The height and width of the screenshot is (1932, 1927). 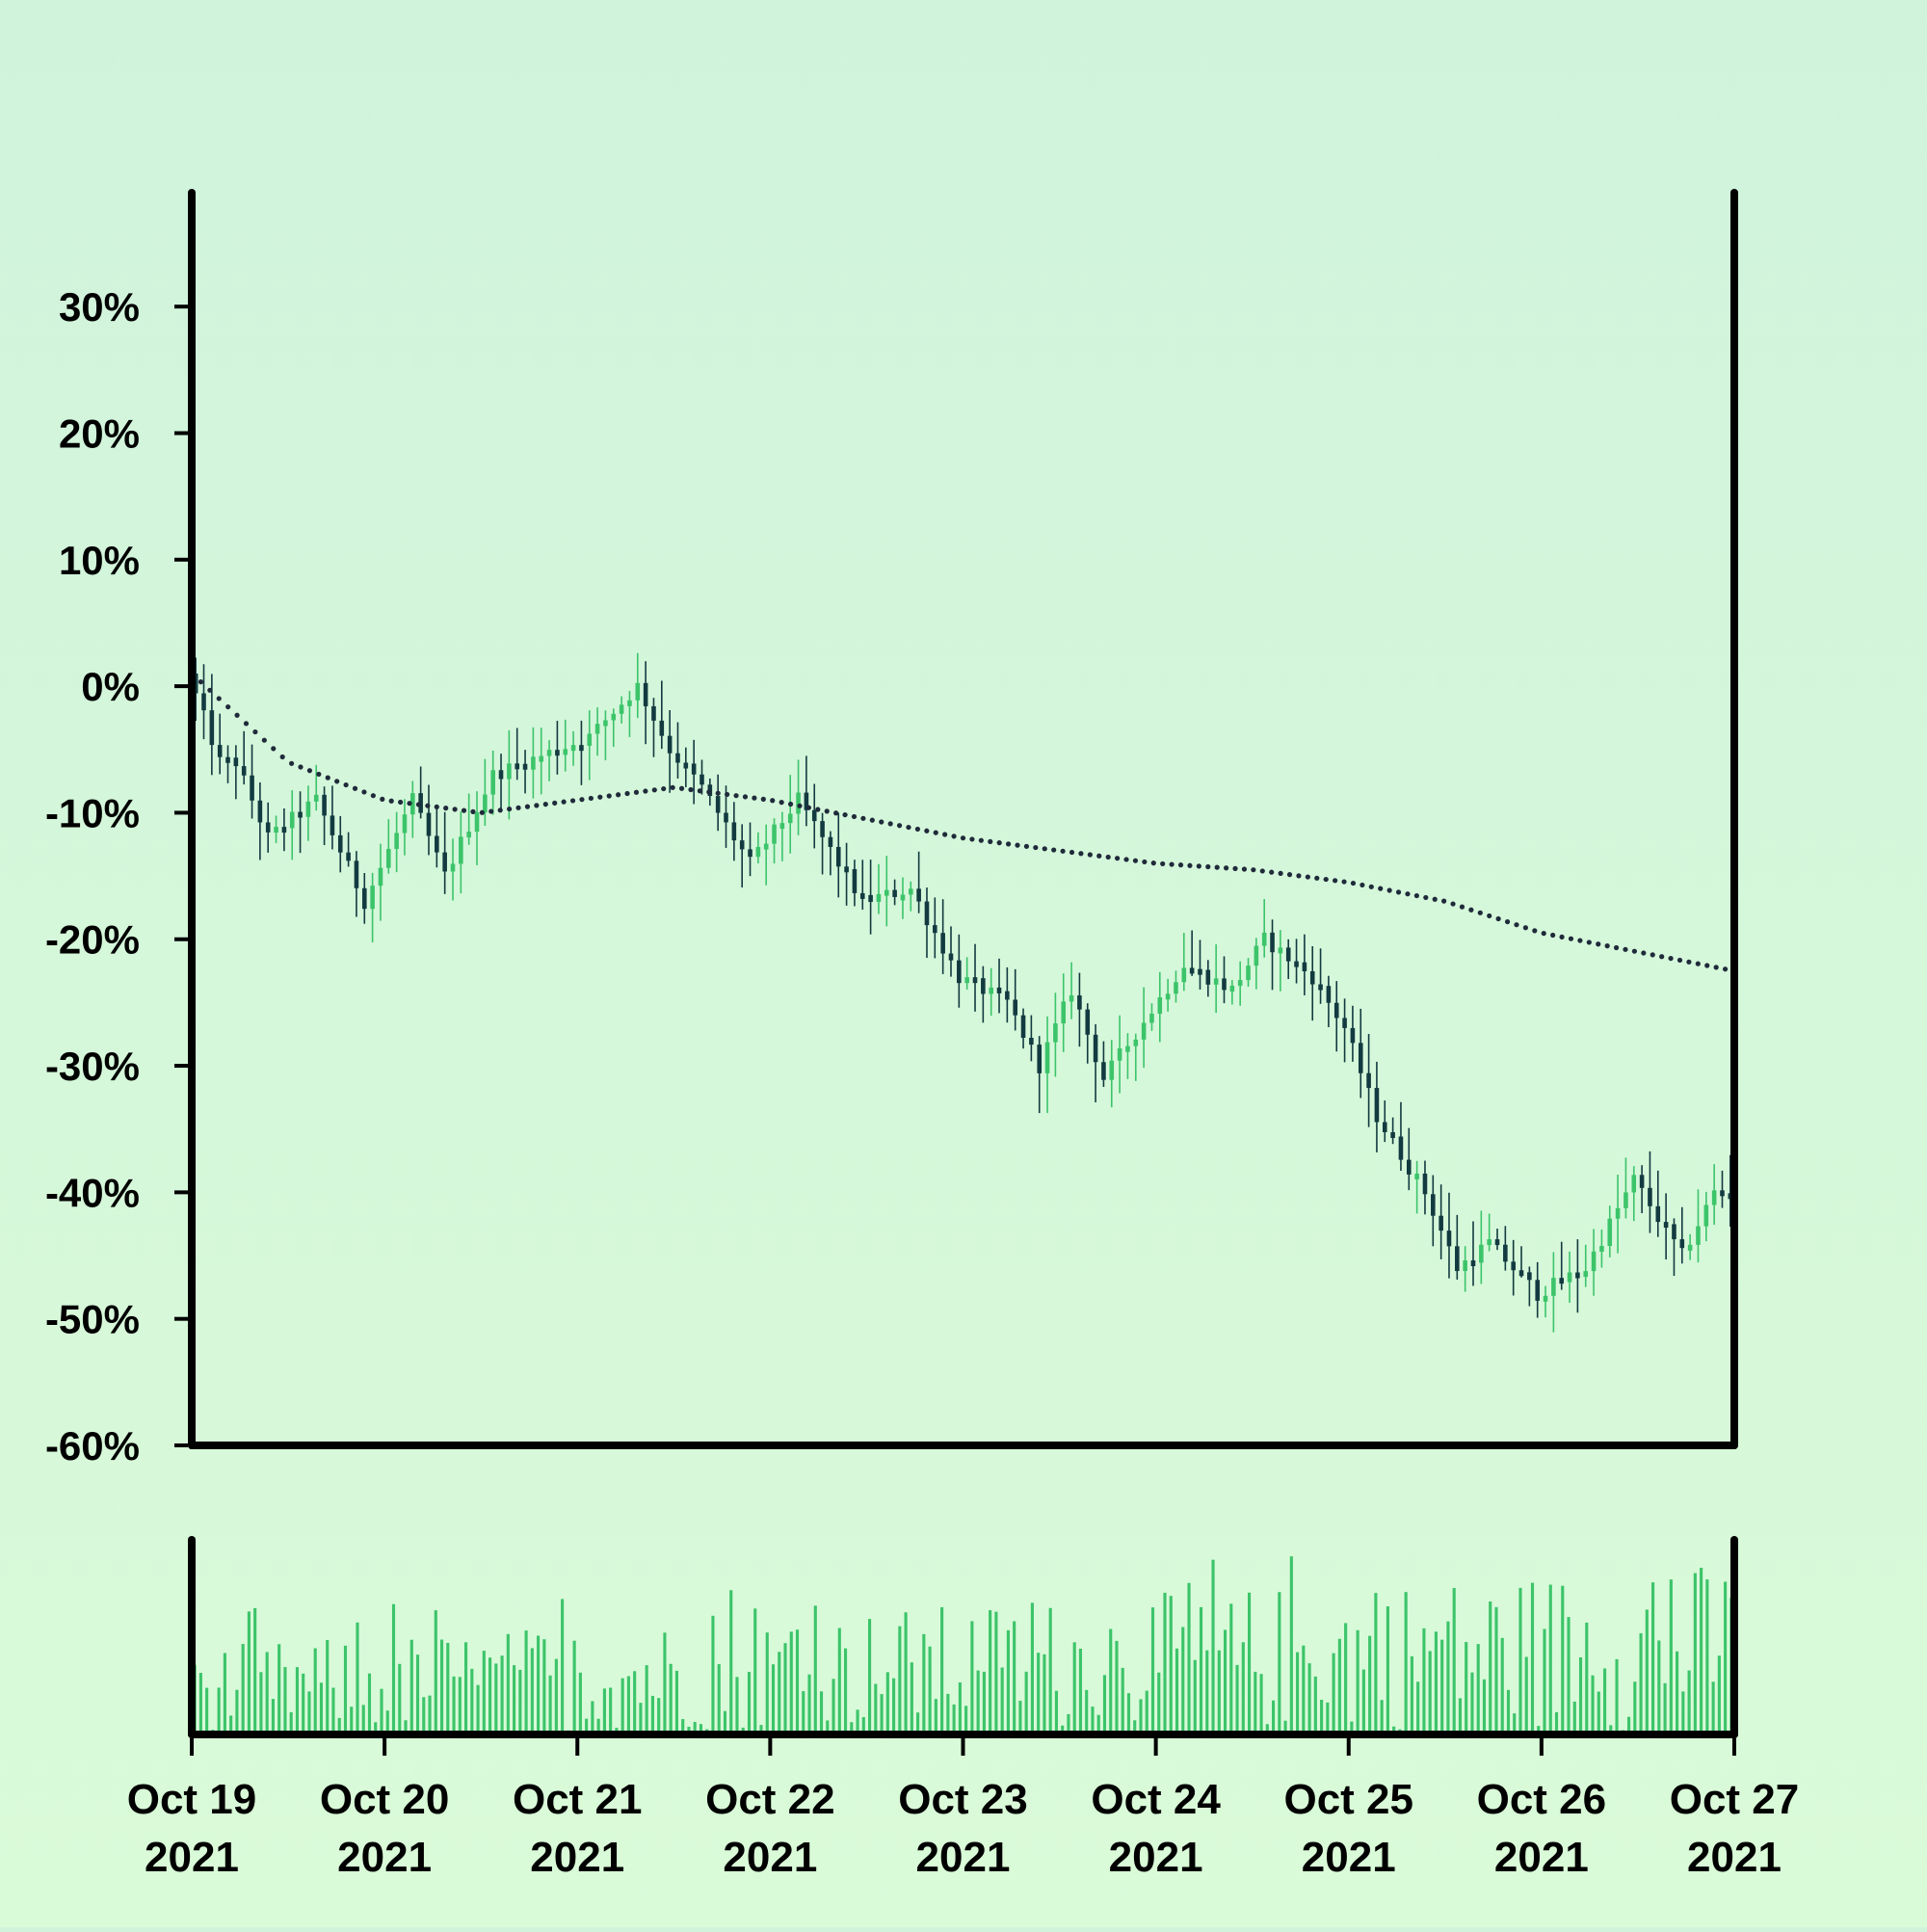 I want to click on y-tick-label: -30%, so click(x=92, y=1066).